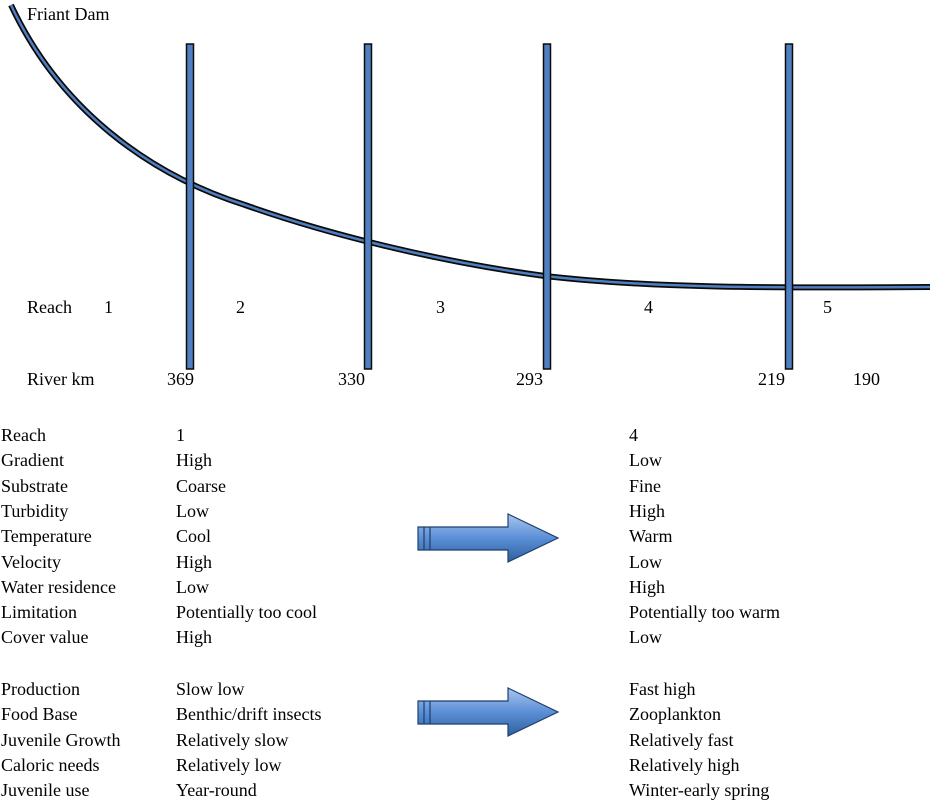 This screenshot has width=930, height=805. What do you see at coordinates (529, 379) in the screenshot?
I see `km-mark-293: 293` at bounding box center [529, 379].